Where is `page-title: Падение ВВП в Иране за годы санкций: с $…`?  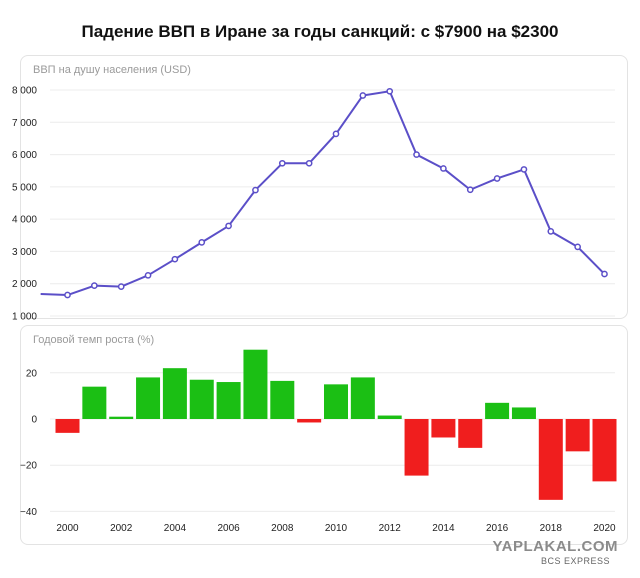 page-title: Падение ВВП в Иране за годы санкций: с $… is located at coordinates (320, 31).